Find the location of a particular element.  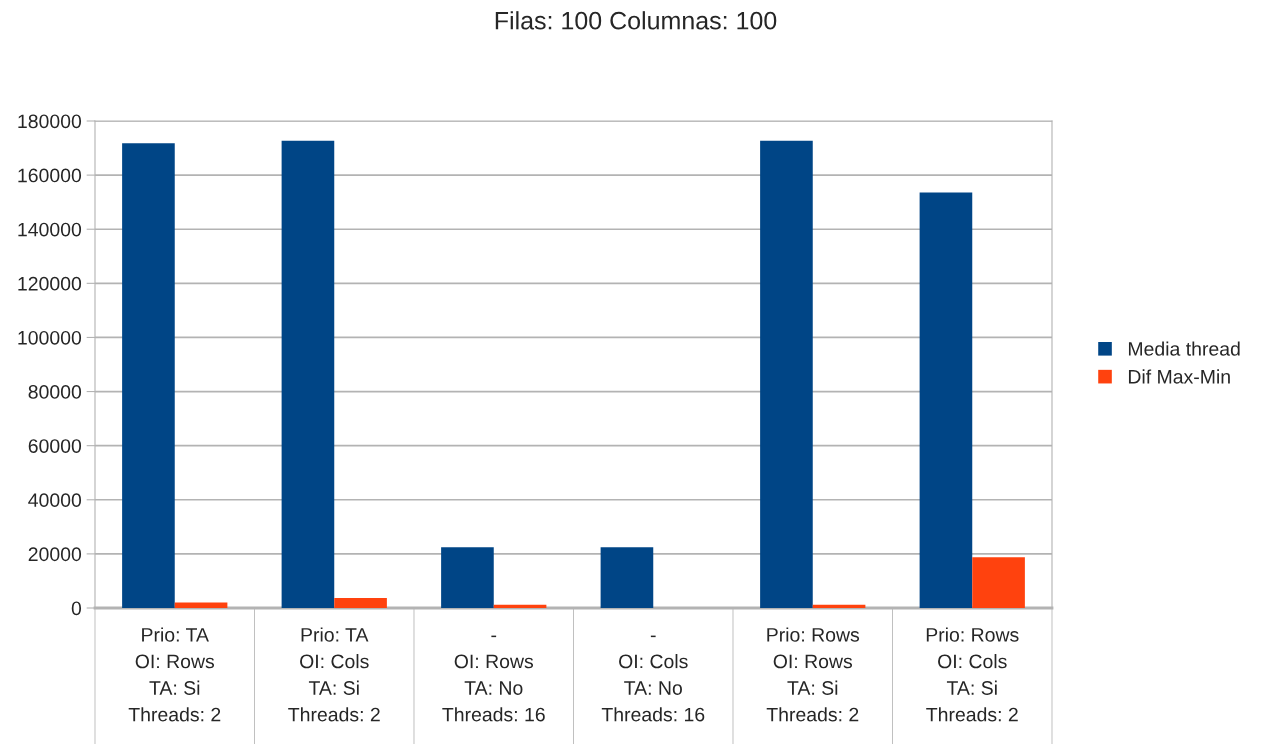

y-tick-label: 80000 is located at coordinates (55, 392).